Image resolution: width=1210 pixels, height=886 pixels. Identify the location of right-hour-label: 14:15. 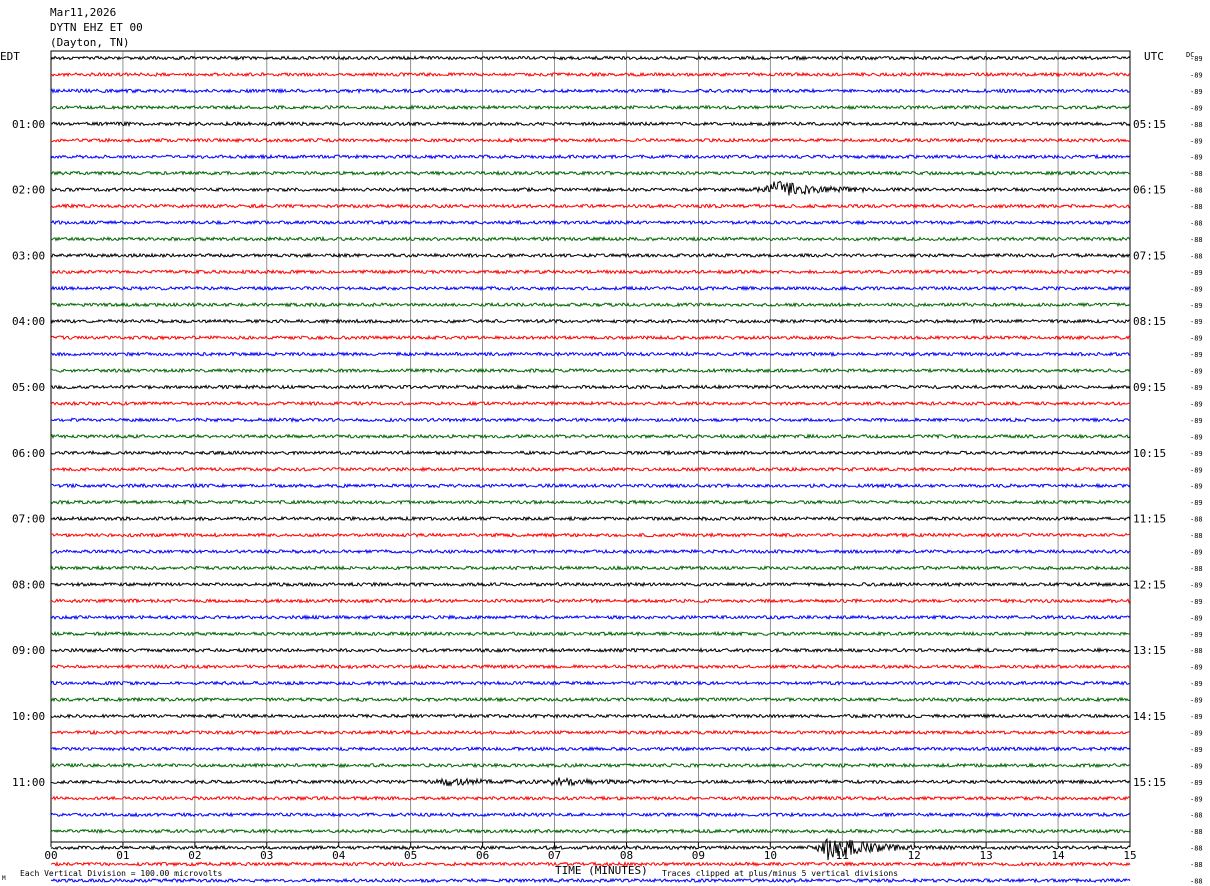
(1149, 716).